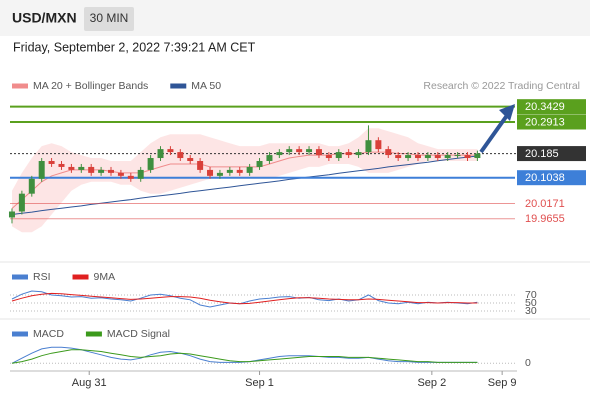 The image size is (590, 405). What do you see at coordinates (138, 334) in the screenshot?
I see `legend-label: MACD Signal` at bounding box center [138, 334].